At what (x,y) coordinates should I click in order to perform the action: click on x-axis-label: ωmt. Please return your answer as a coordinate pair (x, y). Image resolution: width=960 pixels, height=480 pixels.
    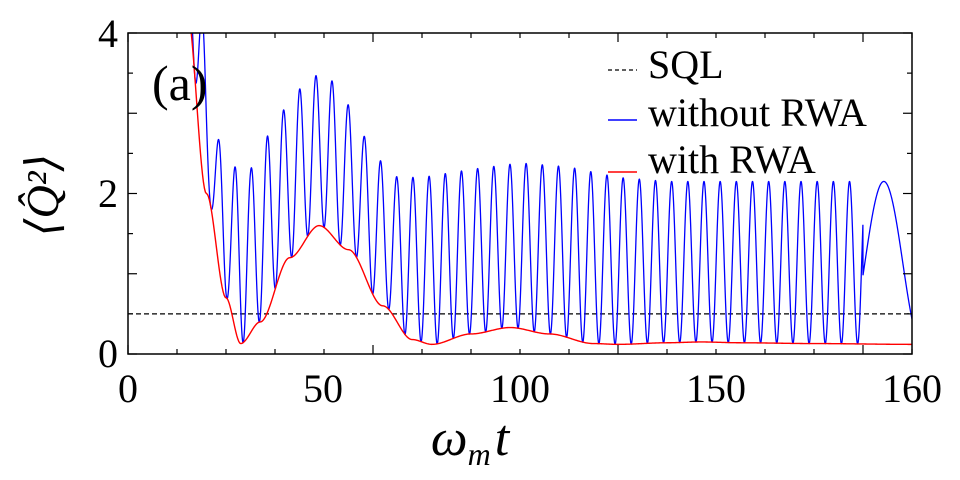
    Looking at the image, I should click on (471, 441).